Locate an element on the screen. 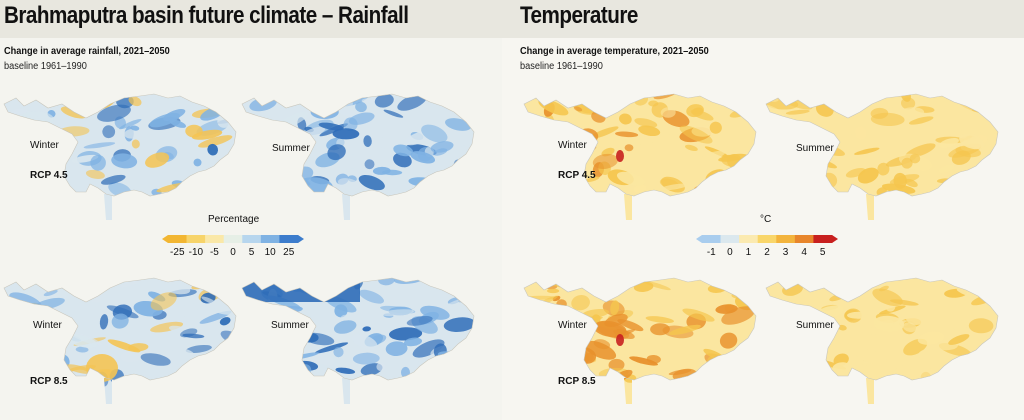 This screenshot has width=1024, height=420. temperature-legend-bar is located at coordinates (767, 239).